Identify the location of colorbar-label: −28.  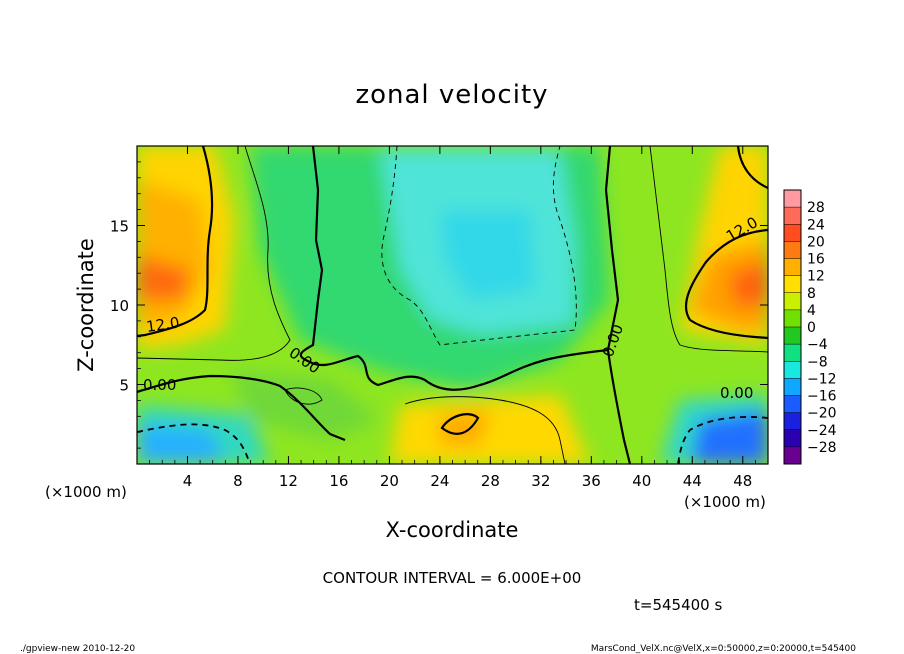
(822, 448).